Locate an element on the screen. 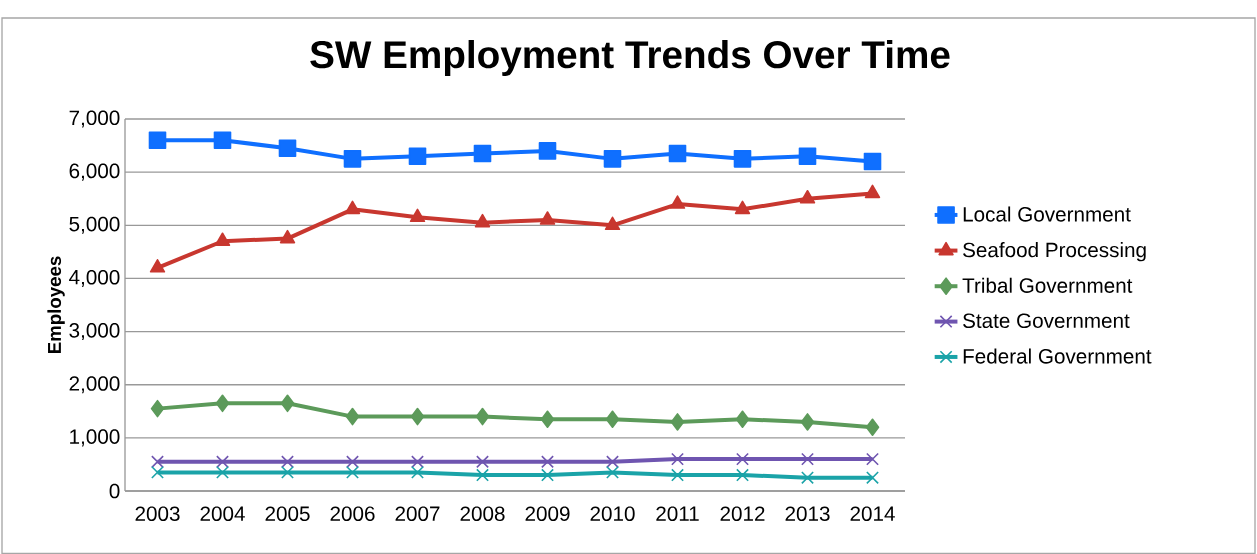  x-tick-label: 2014 is located at coordinates (872, 514).